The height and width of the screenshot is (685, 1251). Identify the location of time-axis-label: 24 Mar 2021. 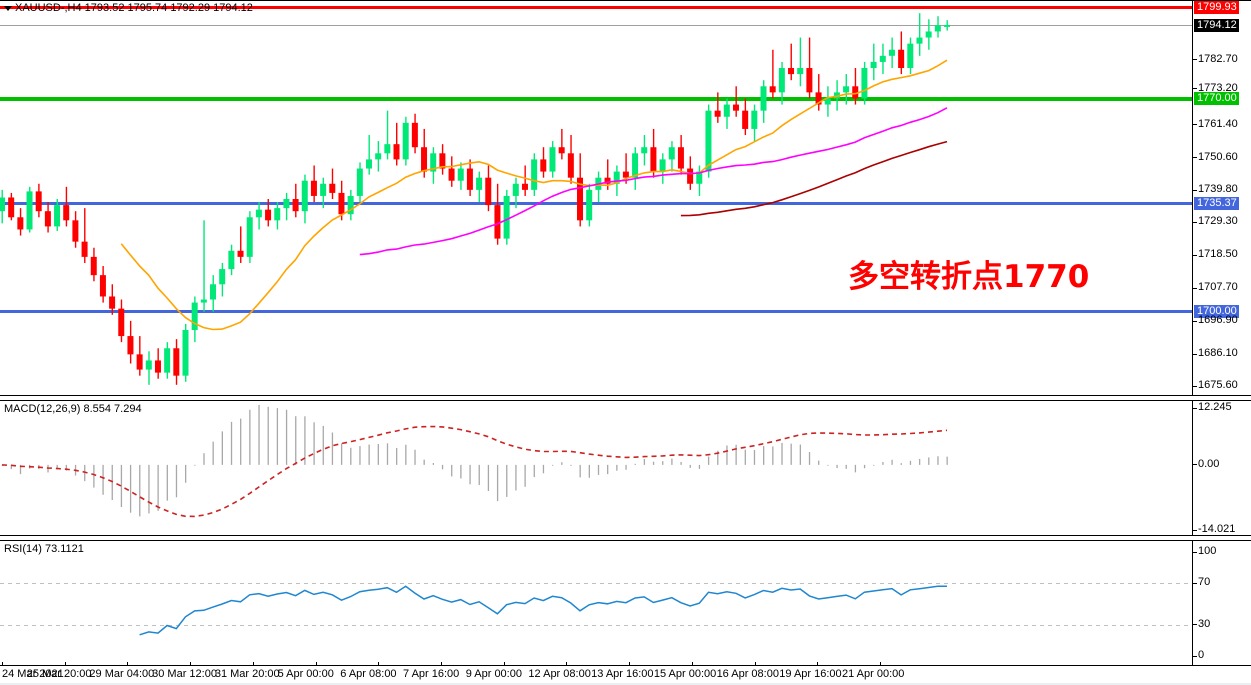
(33, 674).